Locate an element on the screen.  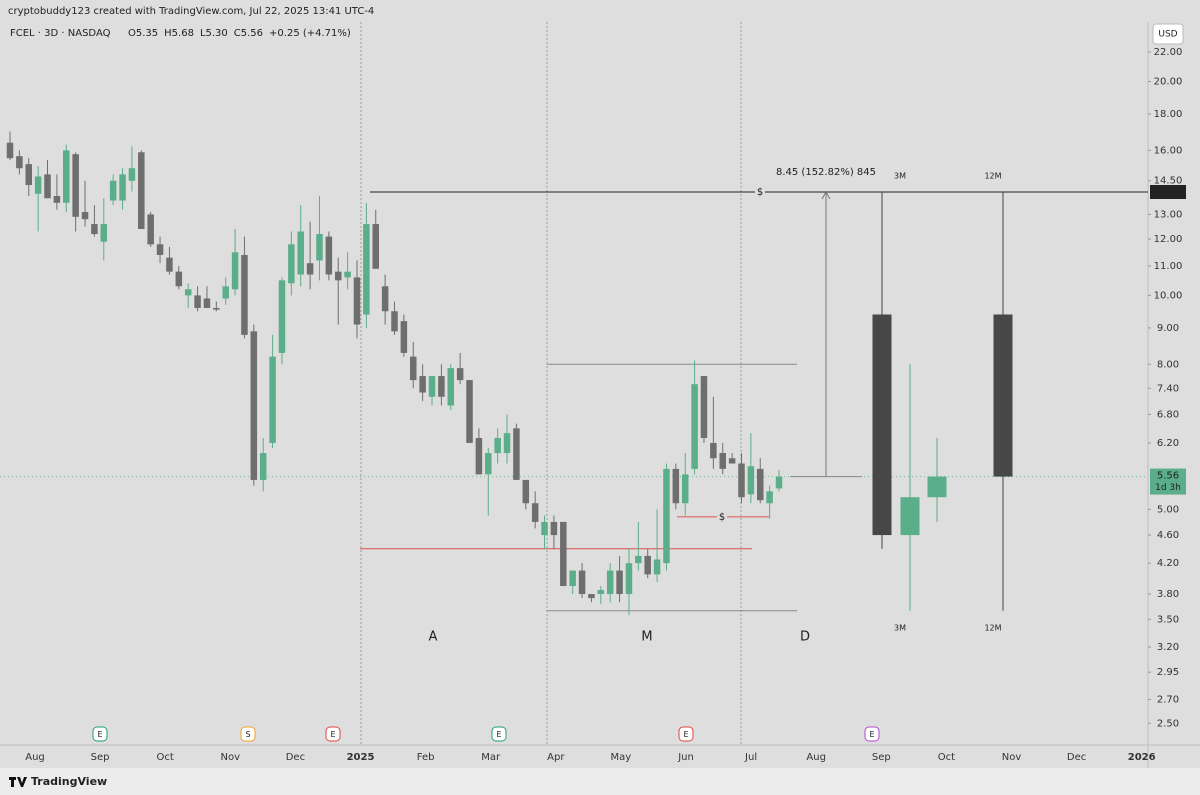
last-price-label: 5.56 is located at coordinates (1168, 476).